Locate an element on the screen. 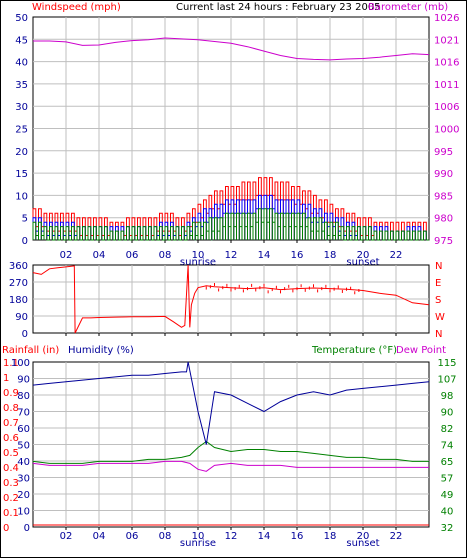 The image size is (467, 558). barometer-tick-label: 1021 is located at coordinates (446, 40).